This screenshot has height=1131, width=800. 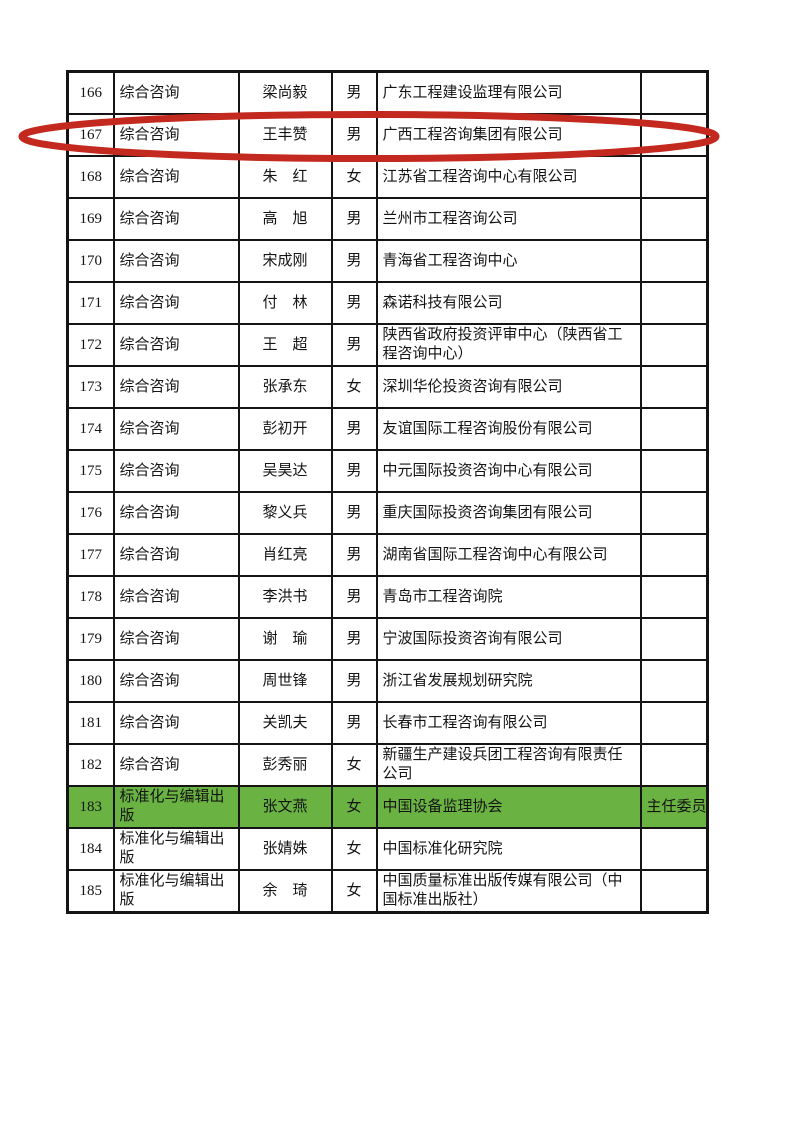 What do you see at coordinates (674, 807) in the screenshot?
I see `role-cell: 主任委员` at bounding box center [674, 807].